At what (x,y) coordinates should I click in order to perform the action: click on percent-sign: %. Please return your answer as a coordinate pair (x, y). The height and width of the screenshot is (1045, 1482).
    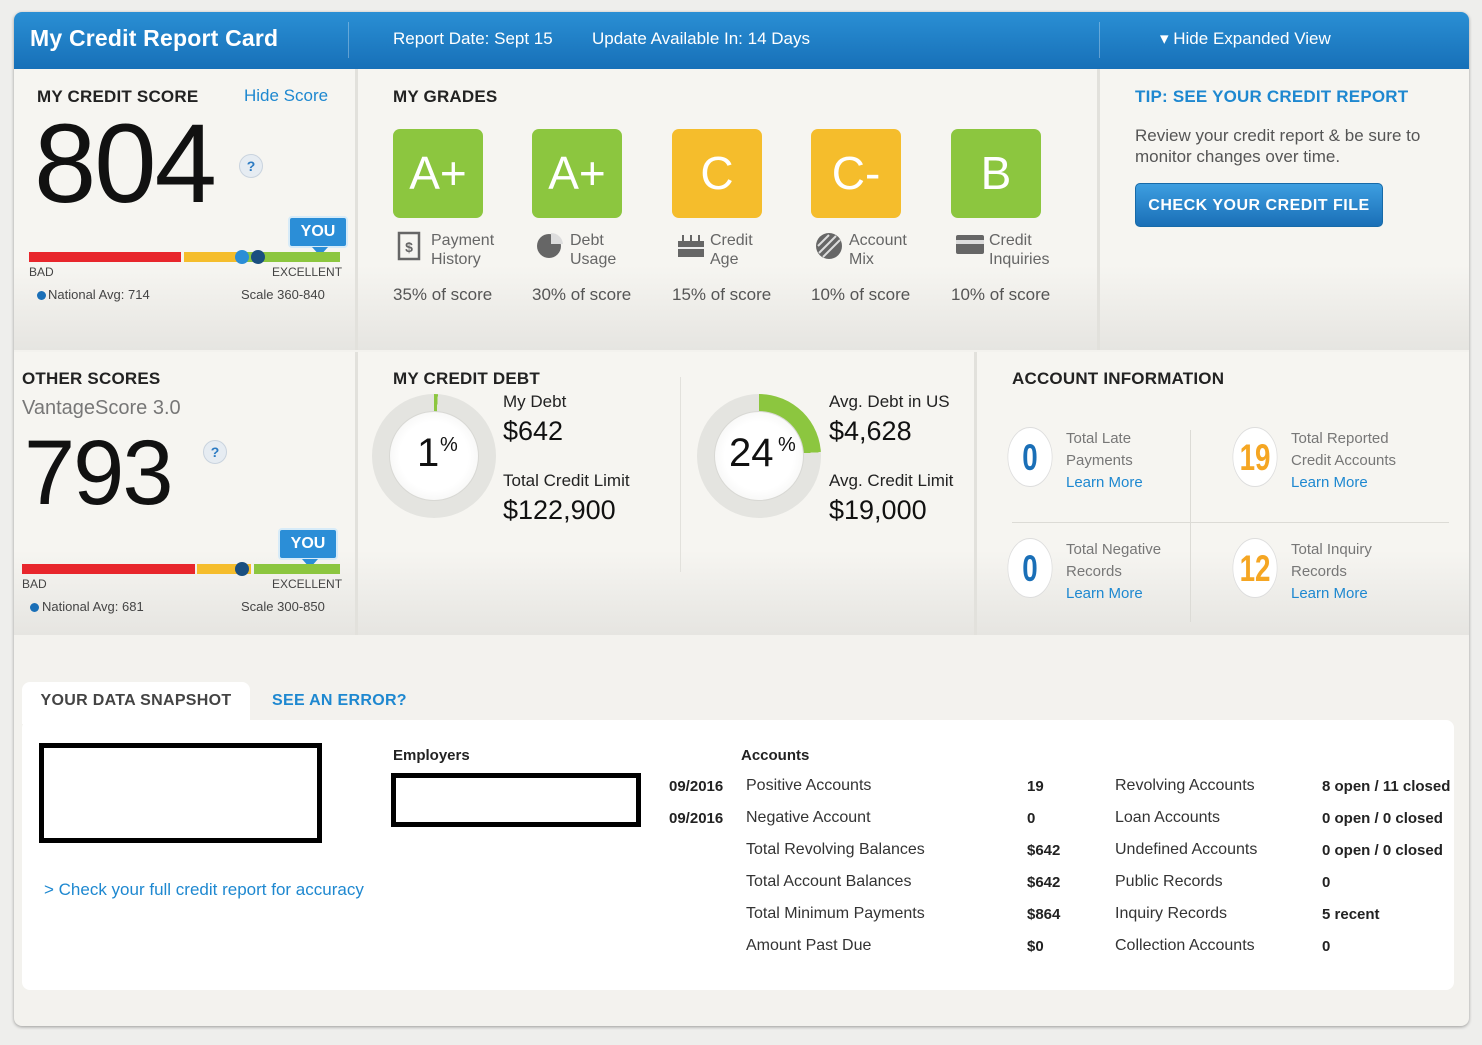
    Looking at the image, I should click on (787, 445).